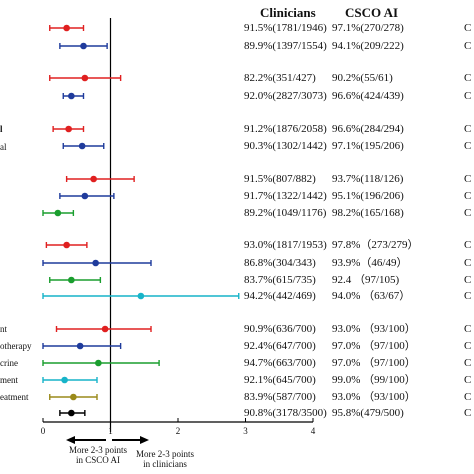 The width and height of the screenshot is (474, 474). Describe the element at coordinates (368, 213) in the screenshot. I see `csco-ai-cell: 98.2%(165/168)` at that location.